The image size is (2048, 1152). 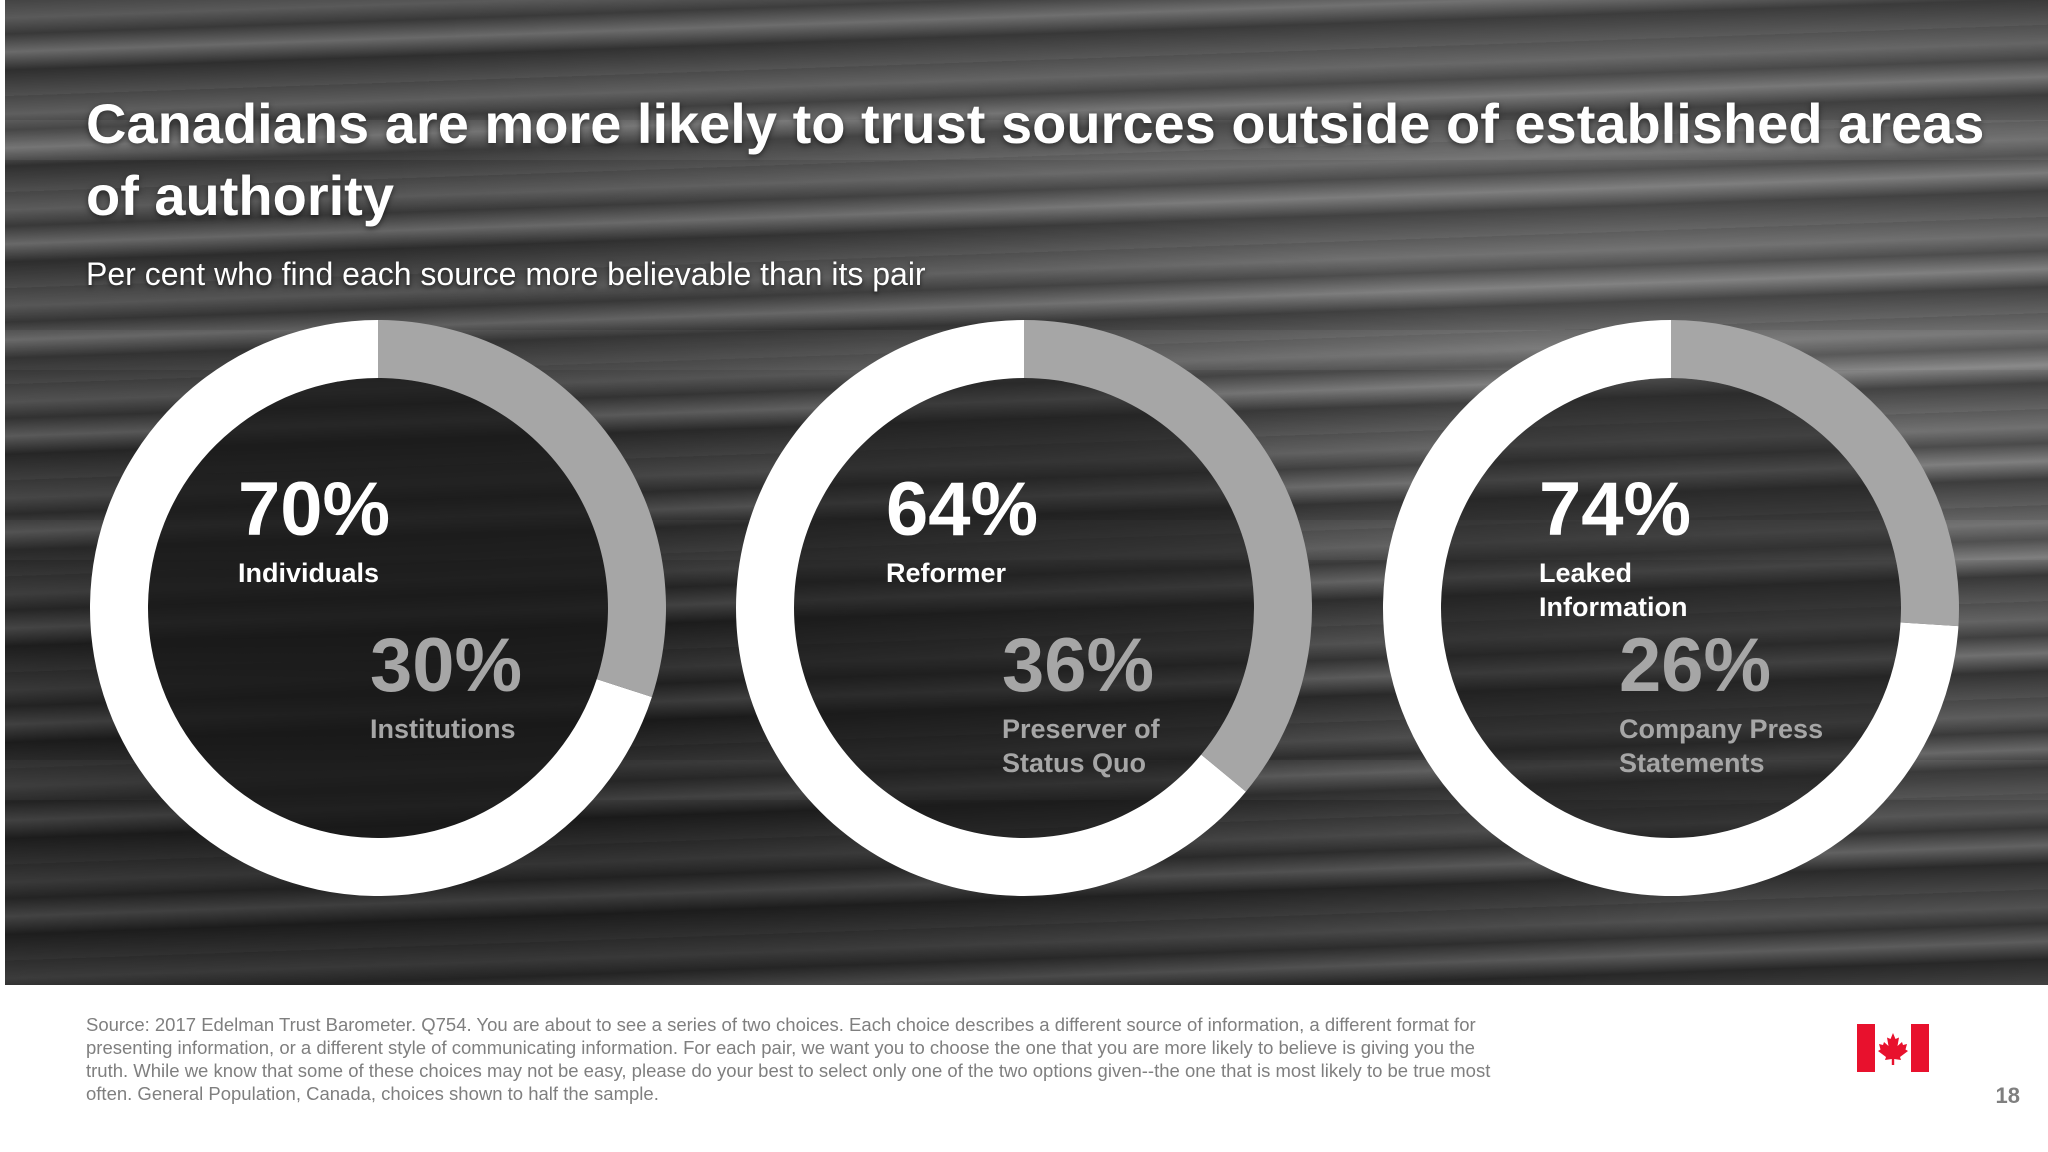 I want to click on donut-2-svg, so click(x=1023, y=608).